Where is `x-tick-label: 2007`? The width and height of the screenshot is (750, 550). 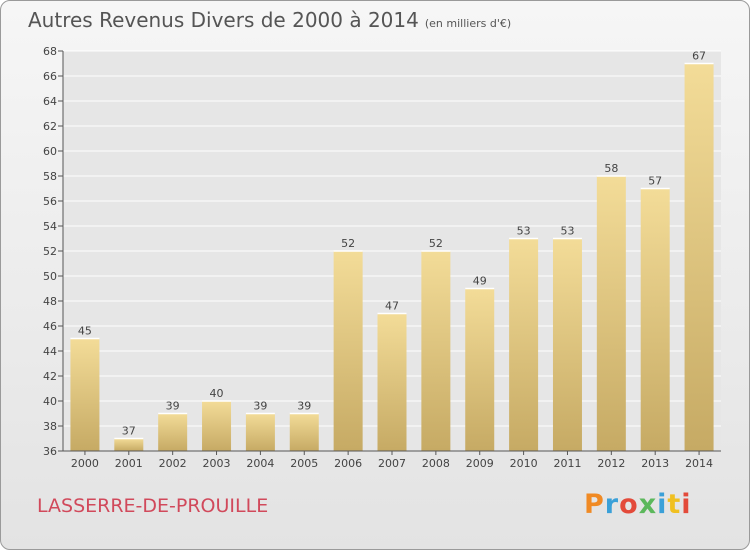 x-tick-label: 2007 is located at coordinates (392, 463).